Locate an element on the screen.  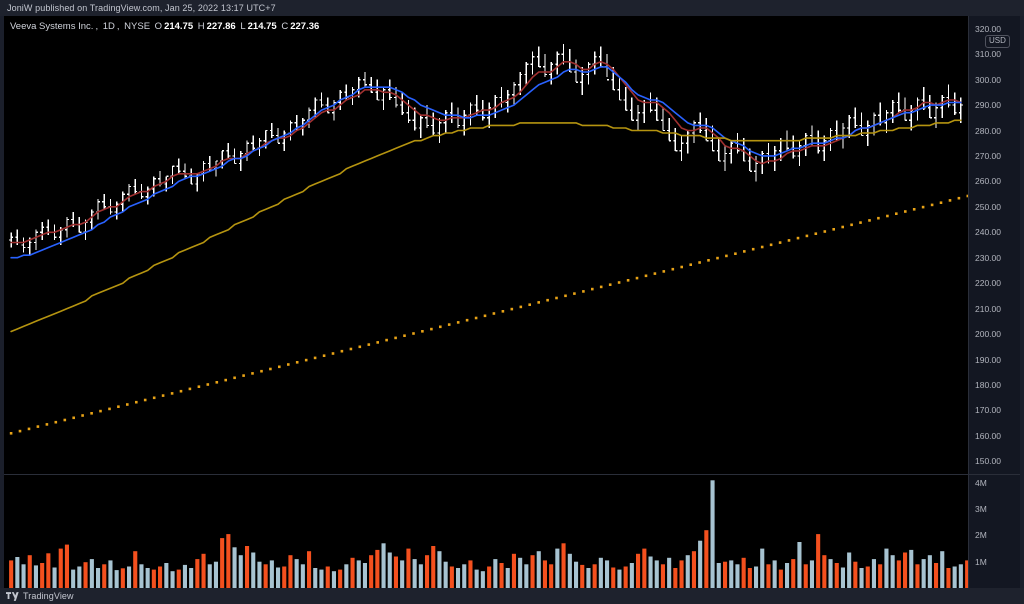
pane-separator is located at coordinates (486, 474).